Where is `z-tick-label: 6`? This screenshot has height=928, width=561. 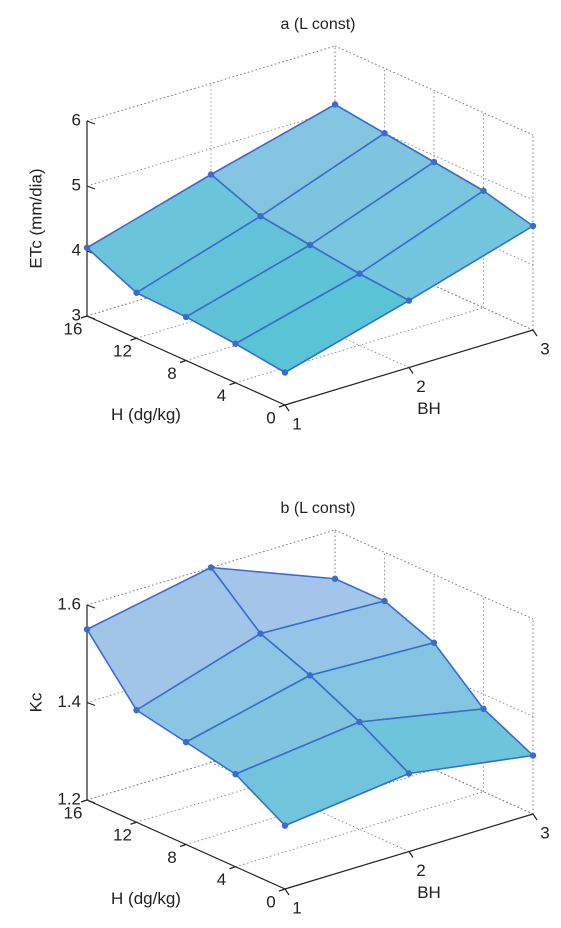 z-tick-label: 6 is located at coordinates (76, 119).